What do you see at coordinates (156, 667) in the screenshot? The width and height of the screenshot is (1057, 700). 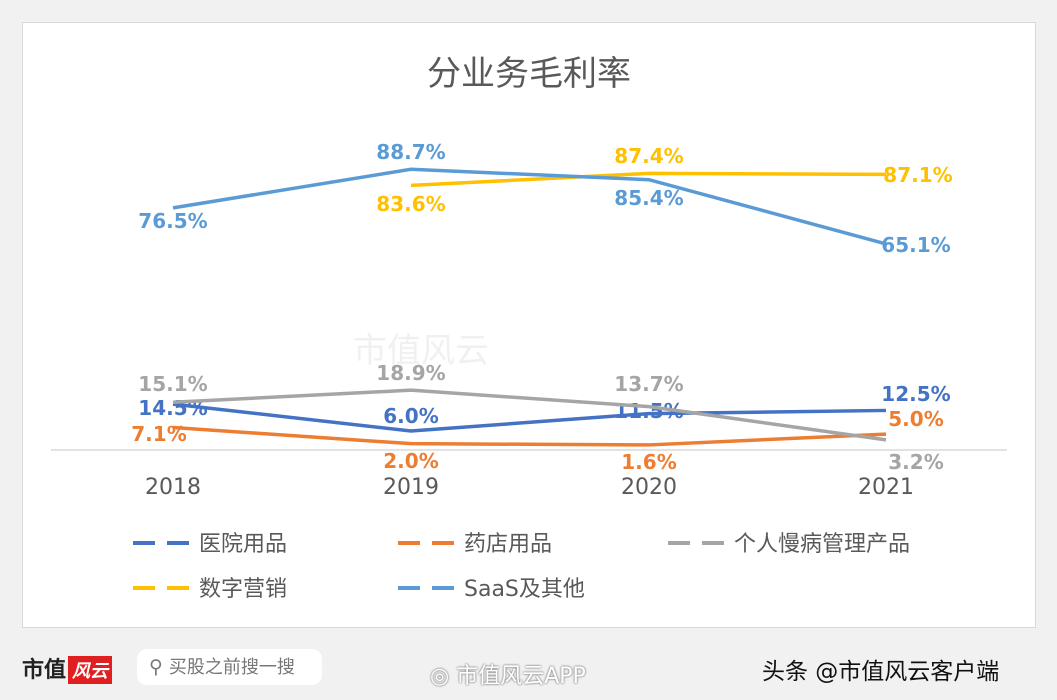 I see `search-icon: ⚲` at bounding box center [156, 667].